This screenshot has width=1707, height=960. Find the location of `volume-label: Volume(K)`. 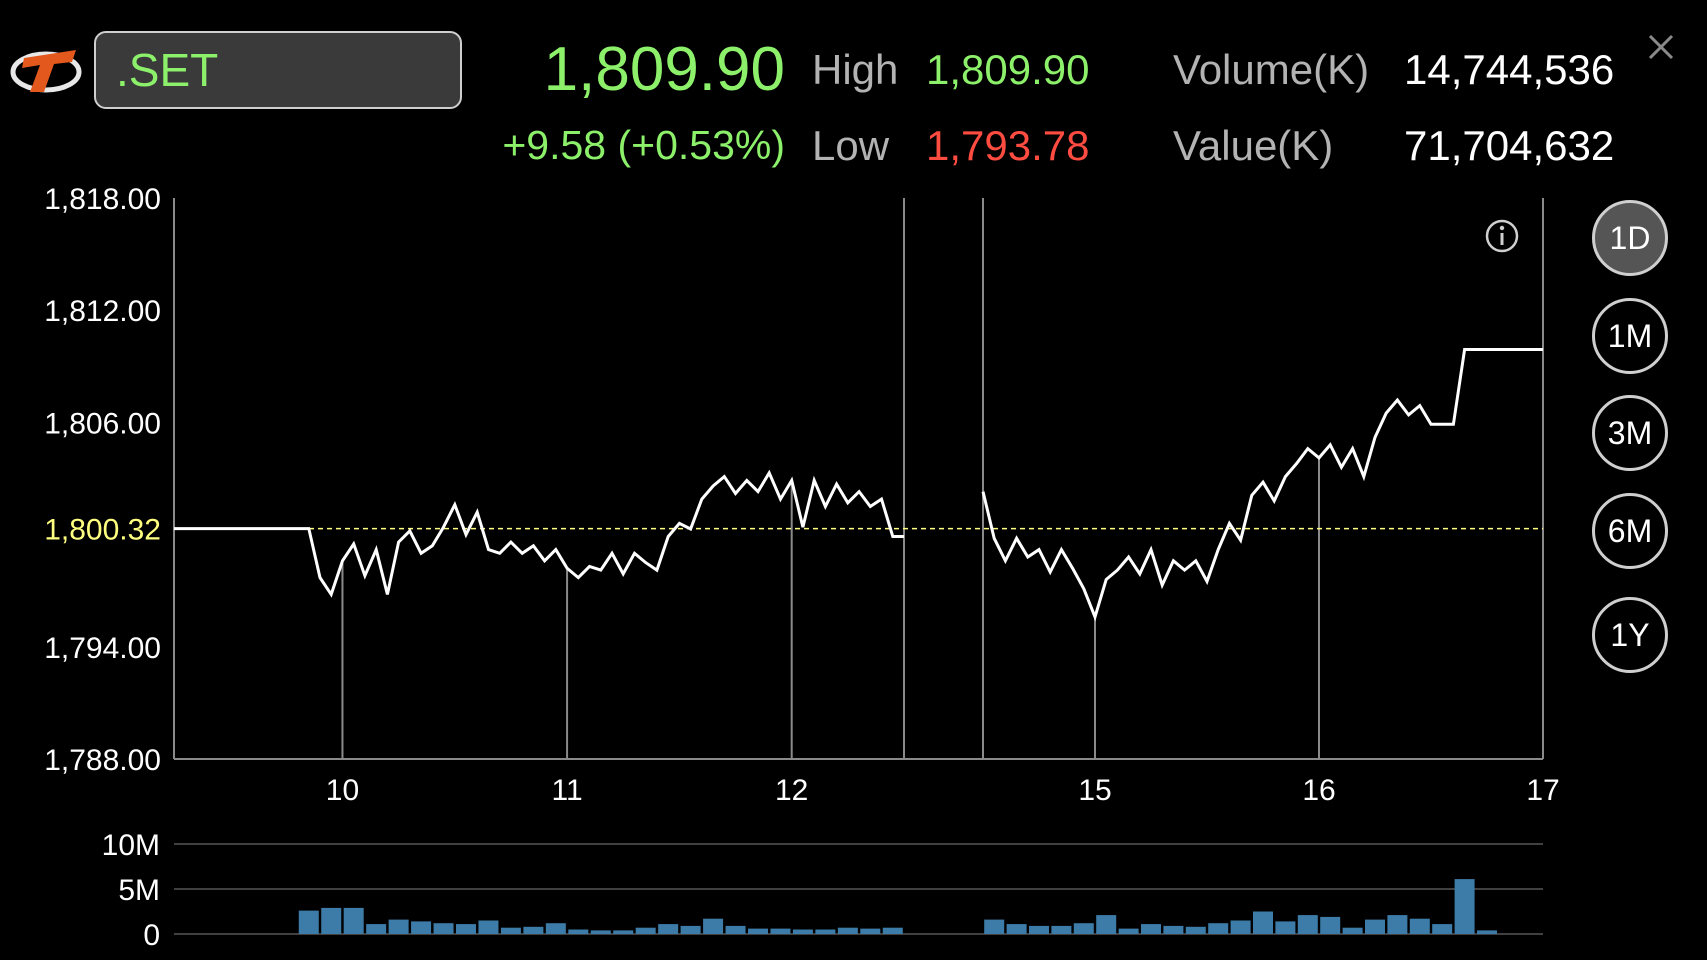

volume-label: Volume(K) is located at coordinates (1271, 69).